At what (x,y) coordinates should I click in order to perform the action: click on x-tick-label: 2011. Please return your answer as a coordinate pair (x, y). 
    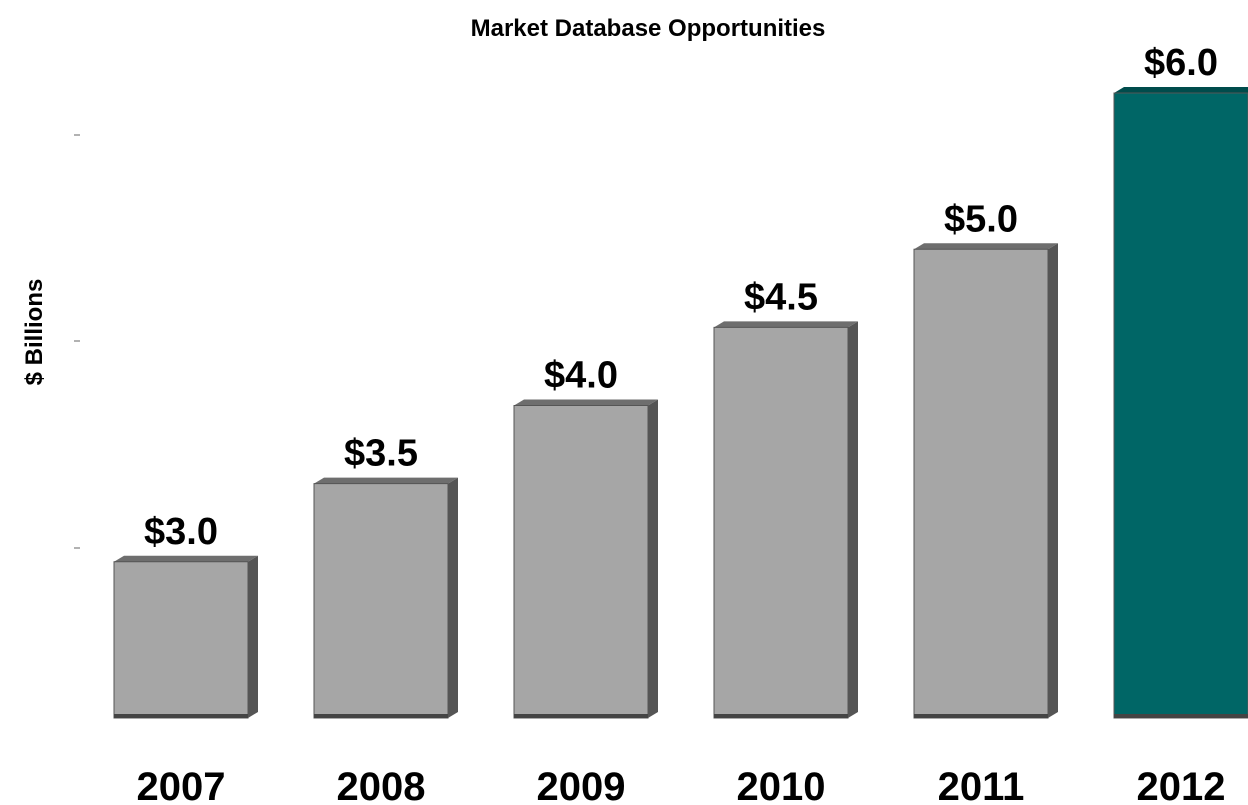
    Looking at the image, I should click on (981, 785).